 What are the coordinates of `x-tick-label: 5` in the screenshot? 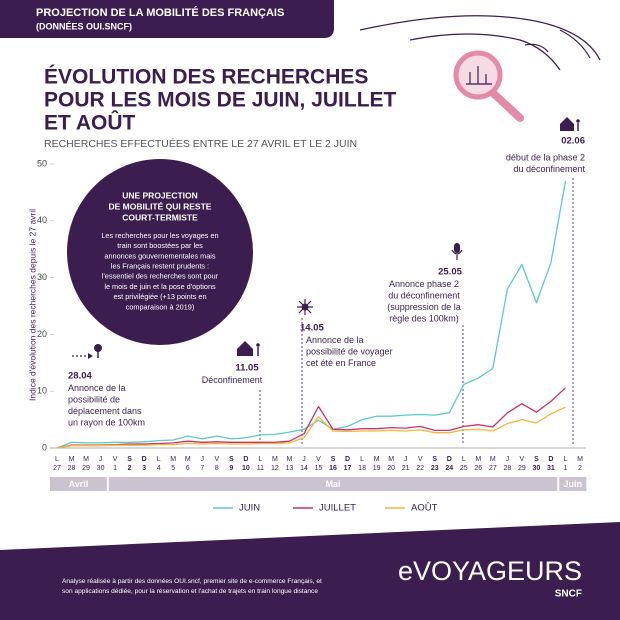 It's located at (173, 468).